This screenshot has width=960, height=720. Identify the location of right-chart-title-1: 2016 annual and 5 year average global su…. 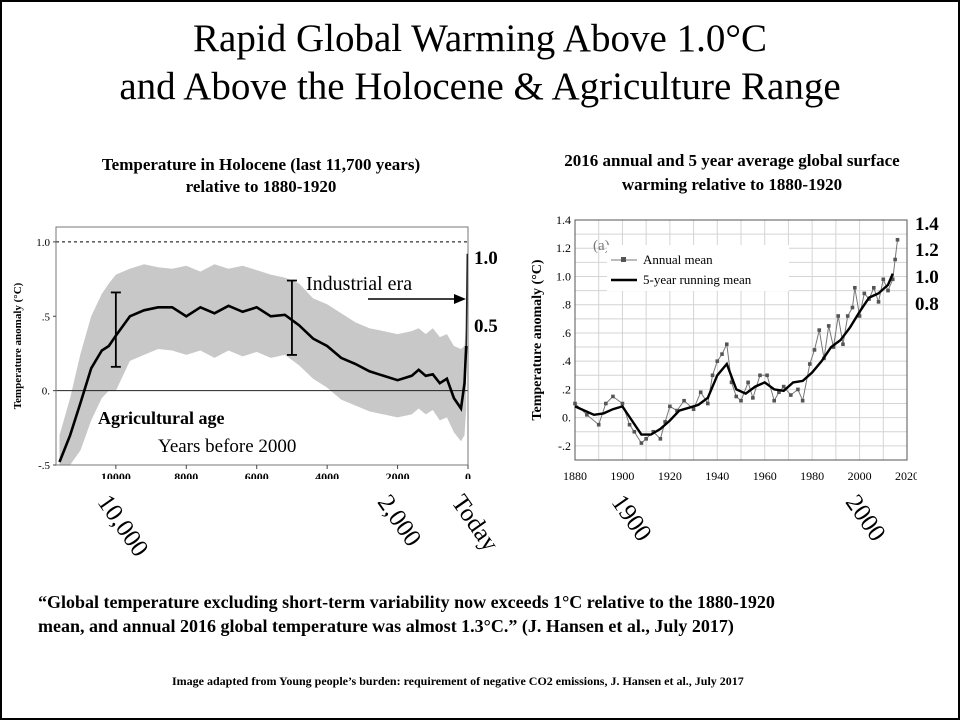
(732, 160).